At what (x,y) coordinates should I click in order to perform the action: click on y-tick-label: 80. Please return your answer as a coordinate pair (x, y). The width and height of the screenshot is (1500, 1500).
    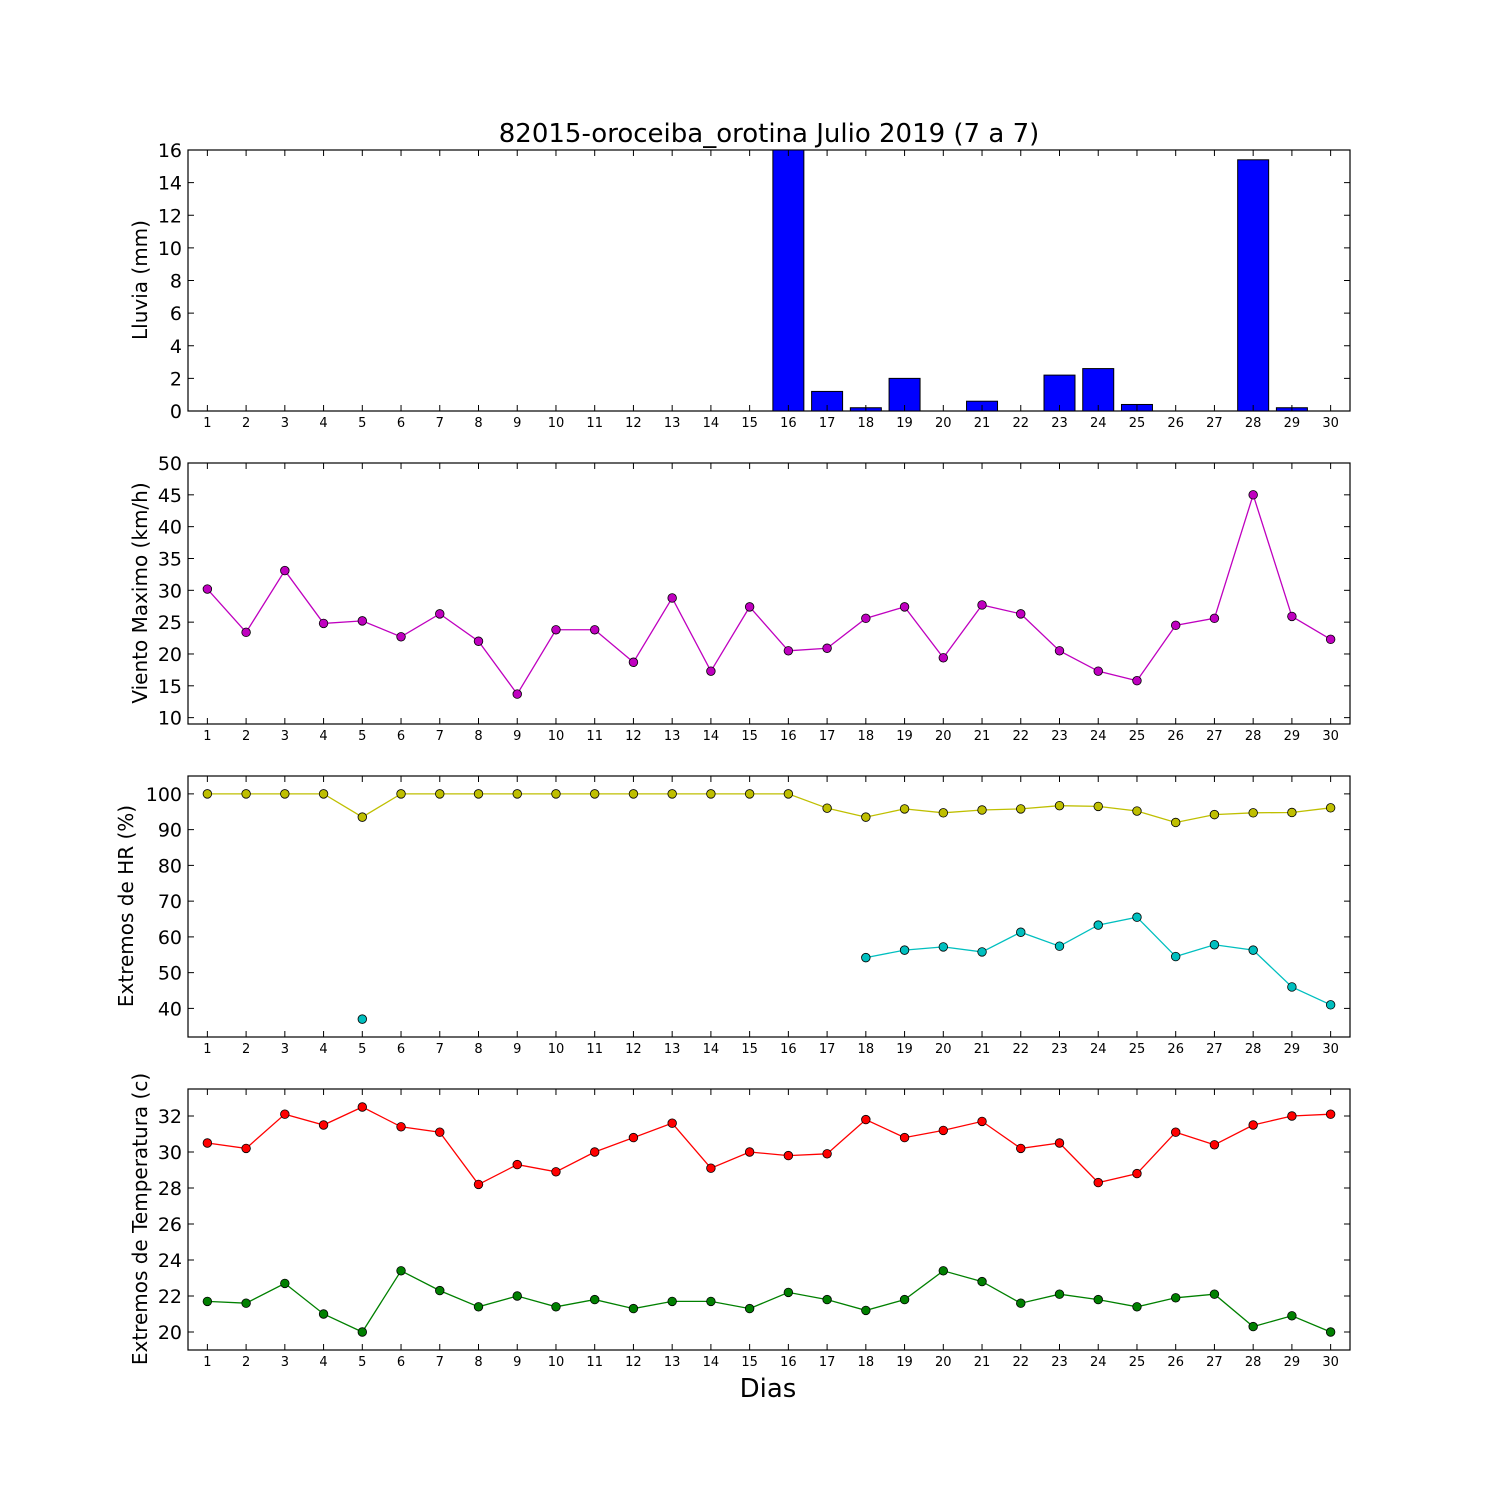
    Looking at the image, I should click on (170, 866).